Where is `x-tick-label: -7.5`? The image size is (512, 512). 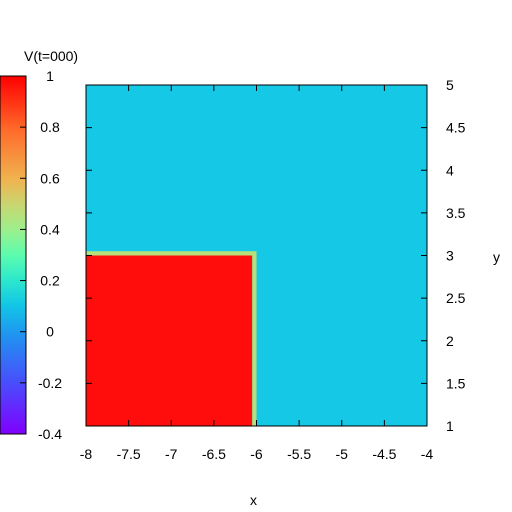
x-tick-label: -7.5 is located at coordinates (129, 454).